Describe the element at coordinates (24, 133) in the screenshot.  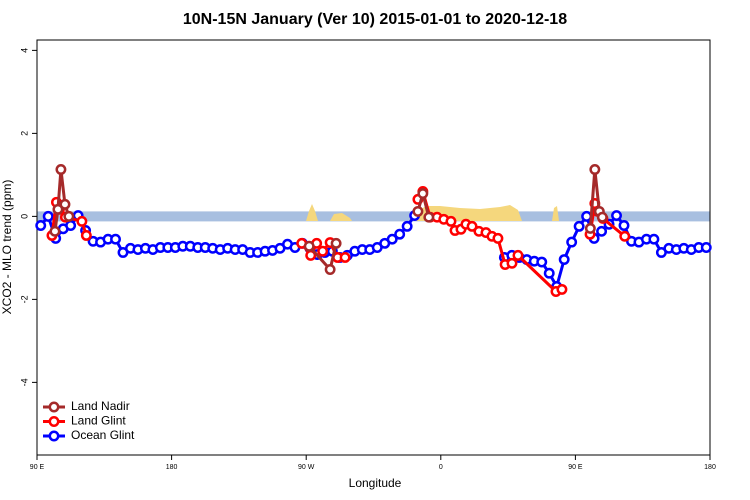
I see `y-tick-label: 2` at that location.